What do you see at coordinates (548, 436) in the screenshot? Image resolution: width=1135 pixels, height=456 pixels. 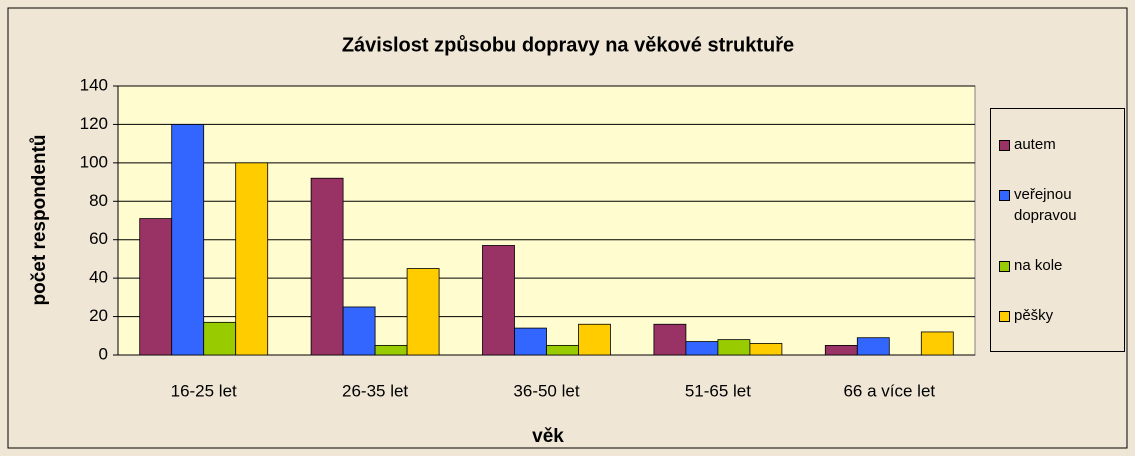 I see `x-axis-label: věk` at bounding box center [548, 436].